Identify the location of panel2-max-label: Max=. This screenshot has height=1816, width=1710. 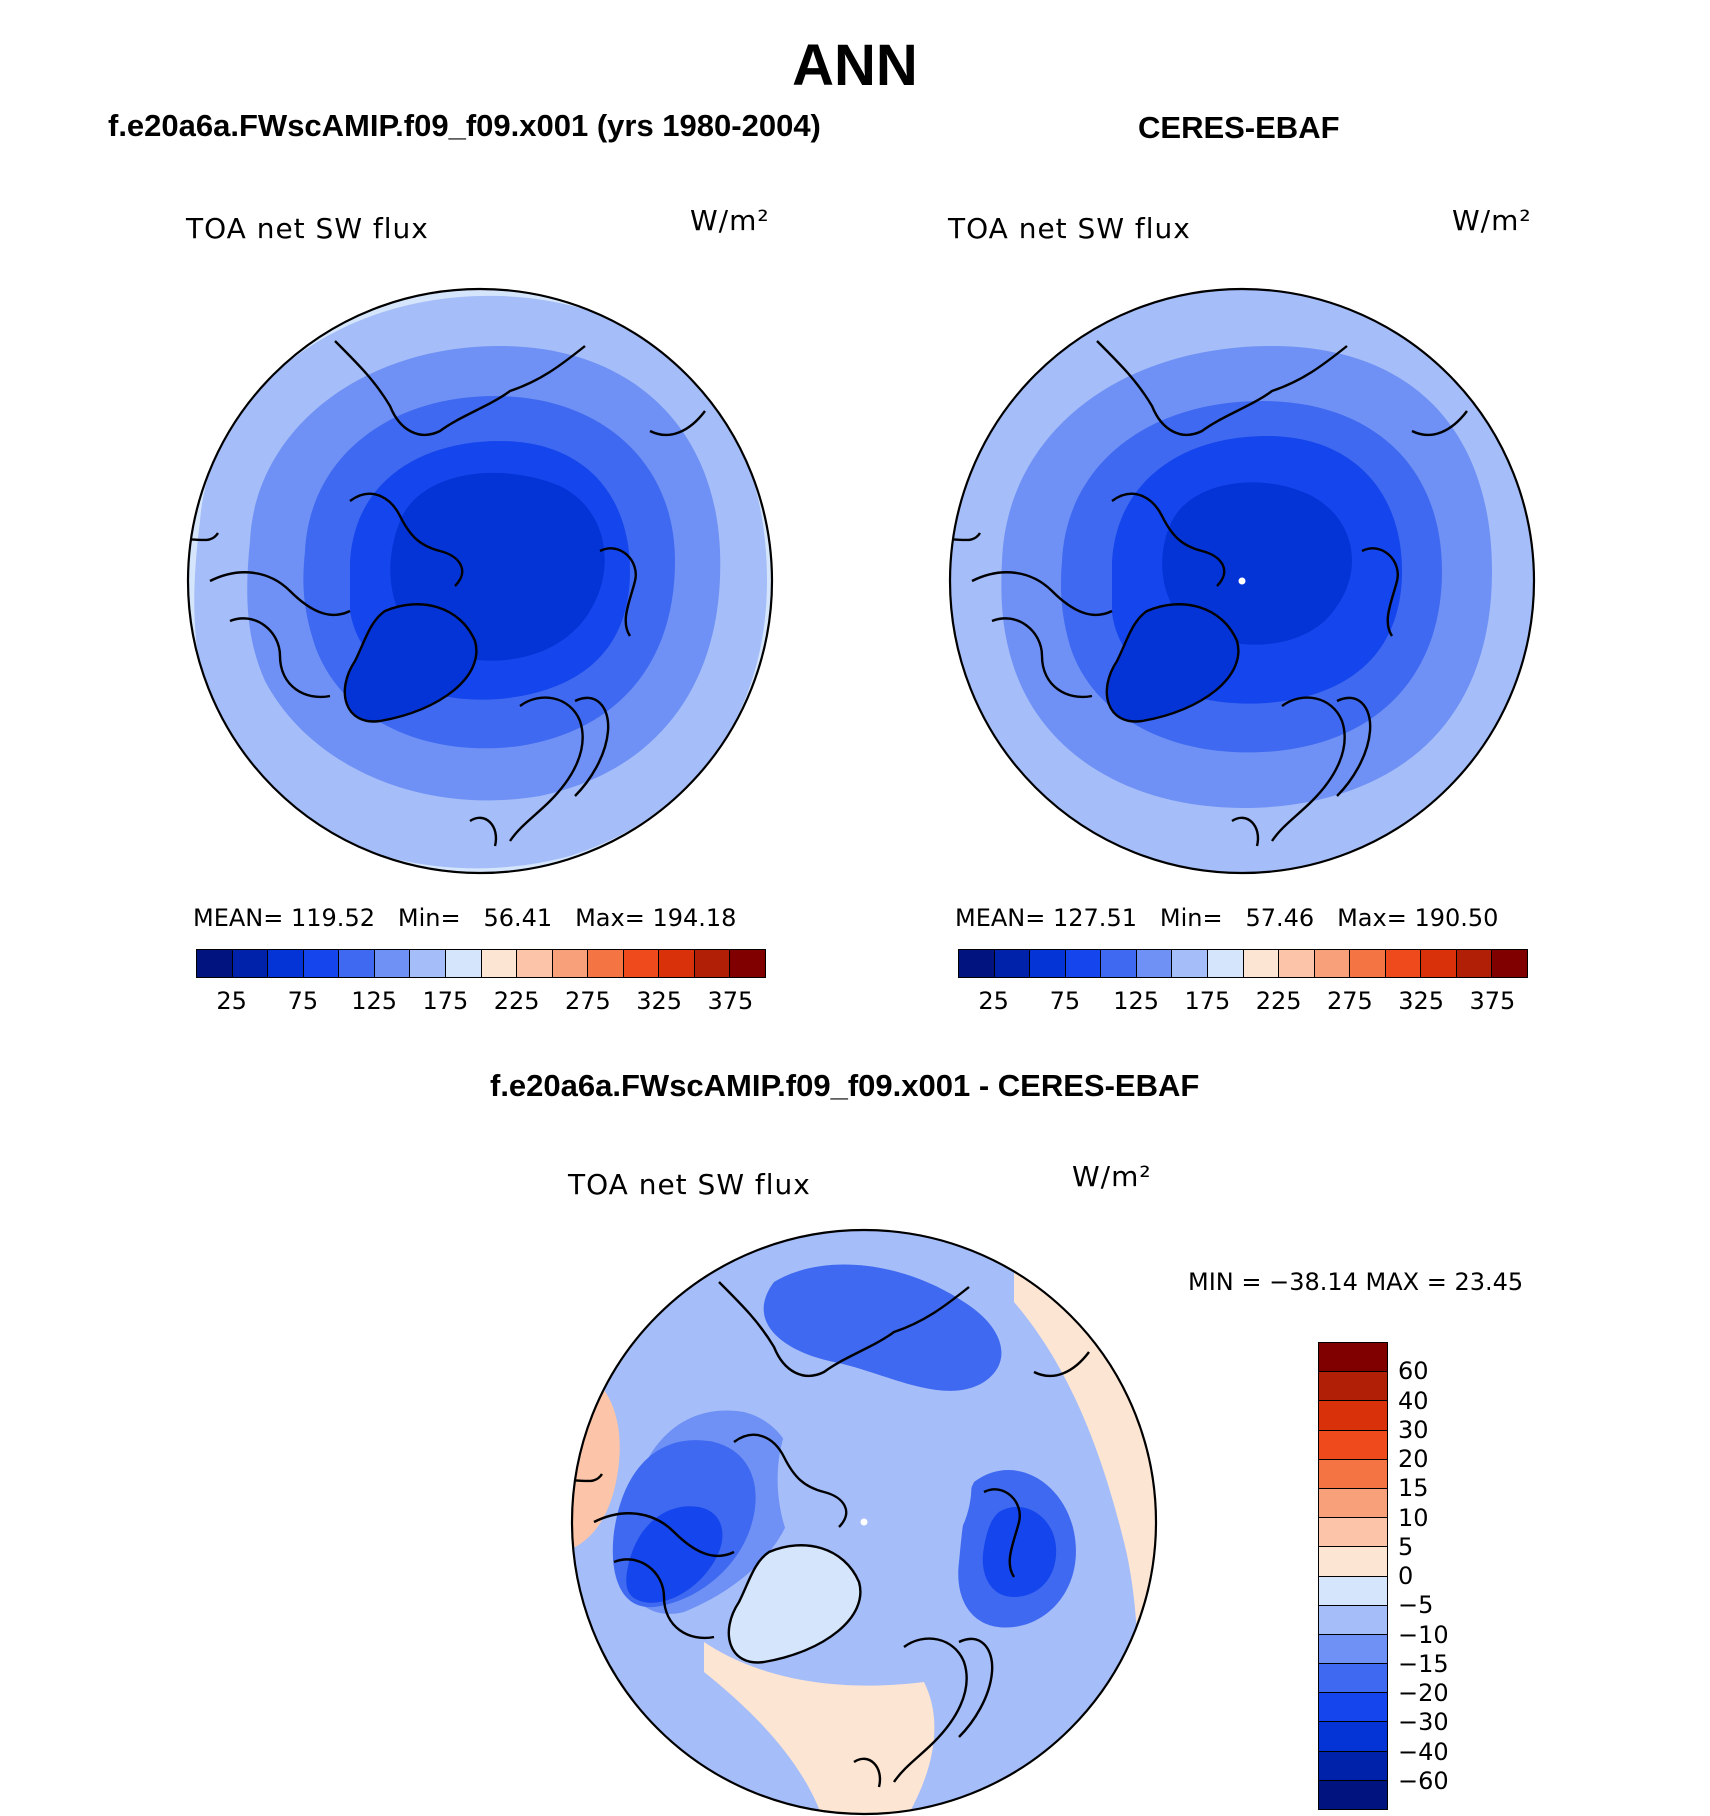
(1372, 918).